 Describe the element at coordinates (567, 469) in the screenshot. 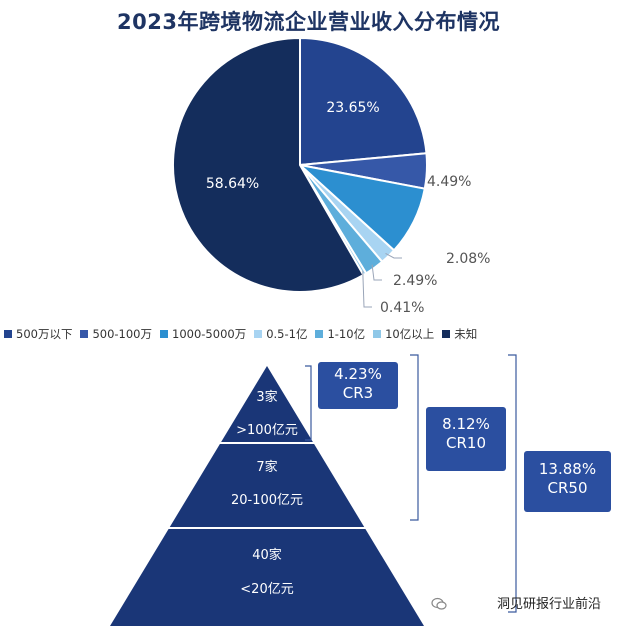

I see `cr50-value: 13.88%` at that location.